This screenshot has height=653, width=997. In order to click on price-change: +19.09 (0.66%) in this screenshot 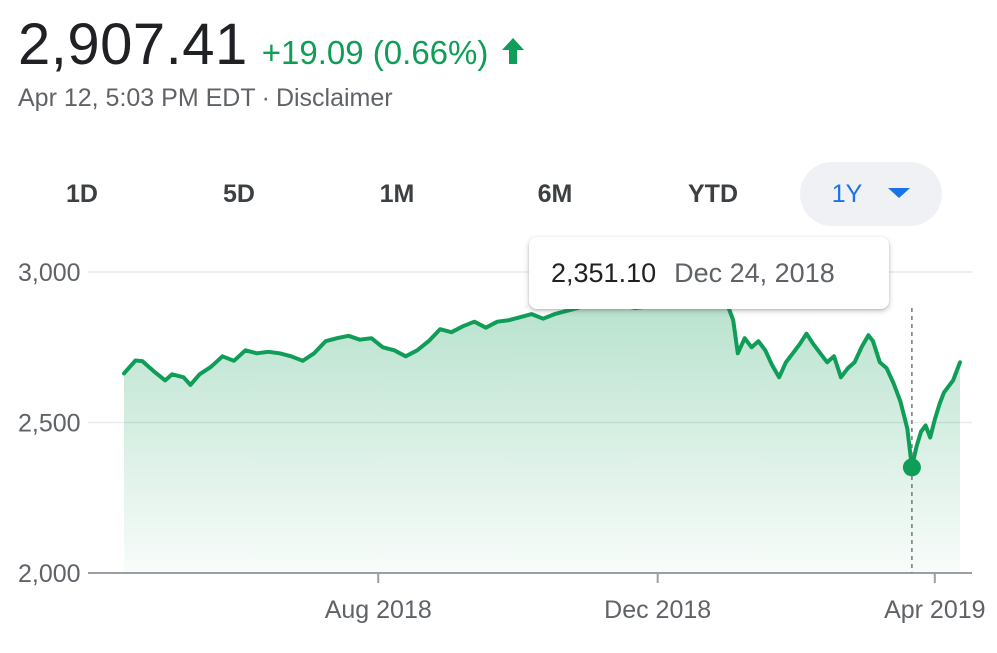, I will do `click(375, 52)`.